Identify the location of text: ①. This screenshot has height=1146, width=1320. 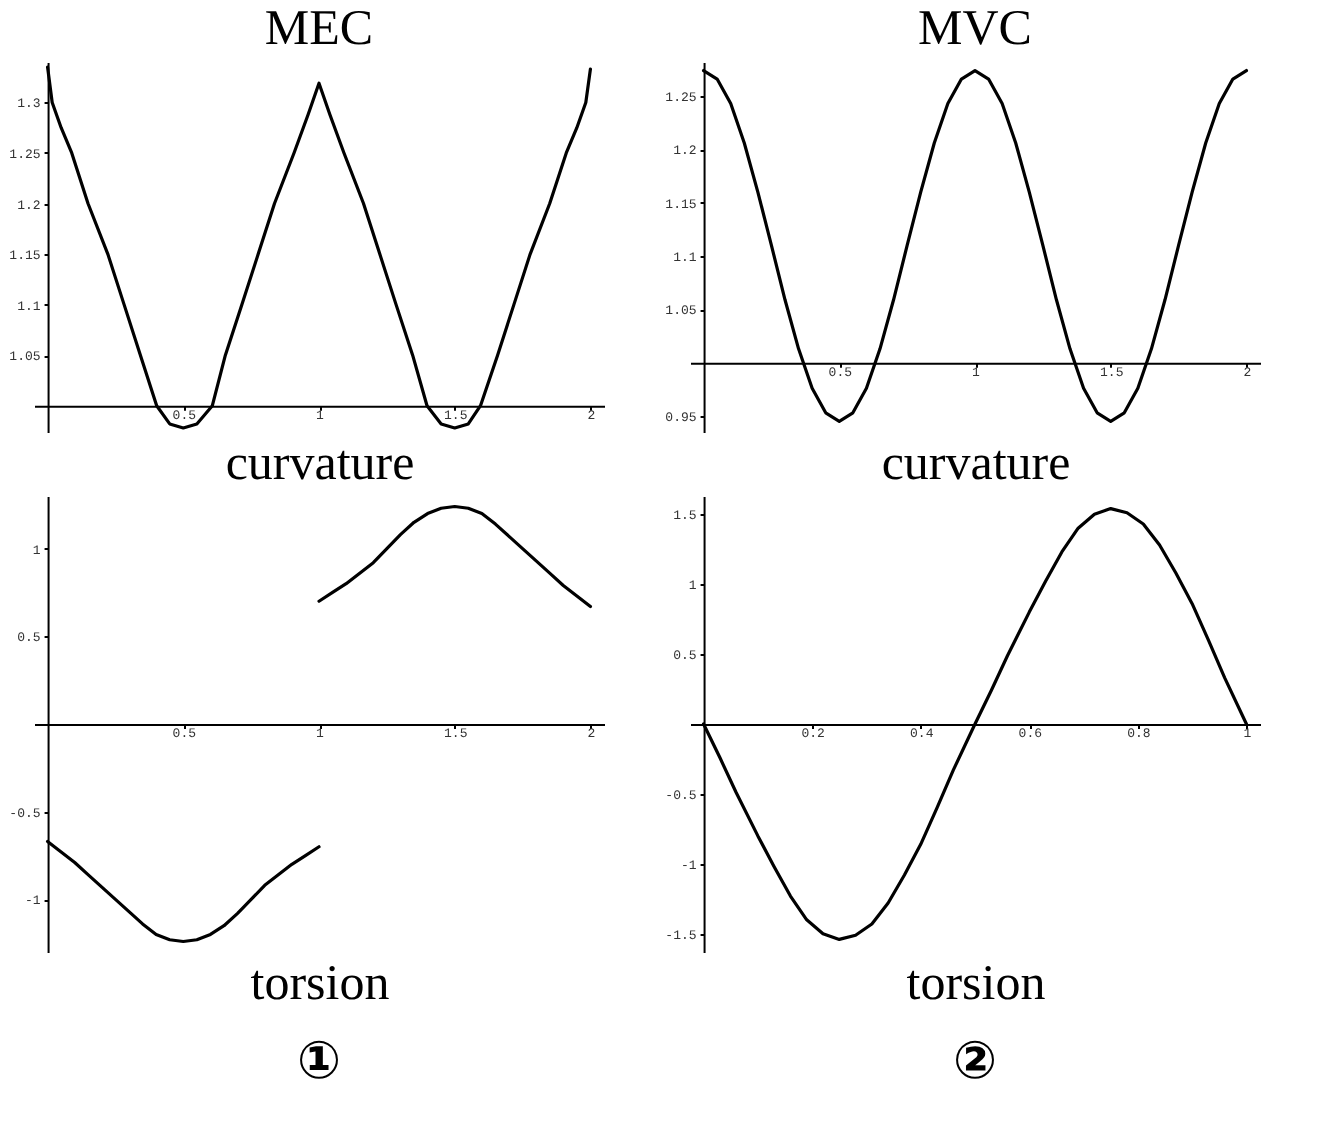
(319, 1062).